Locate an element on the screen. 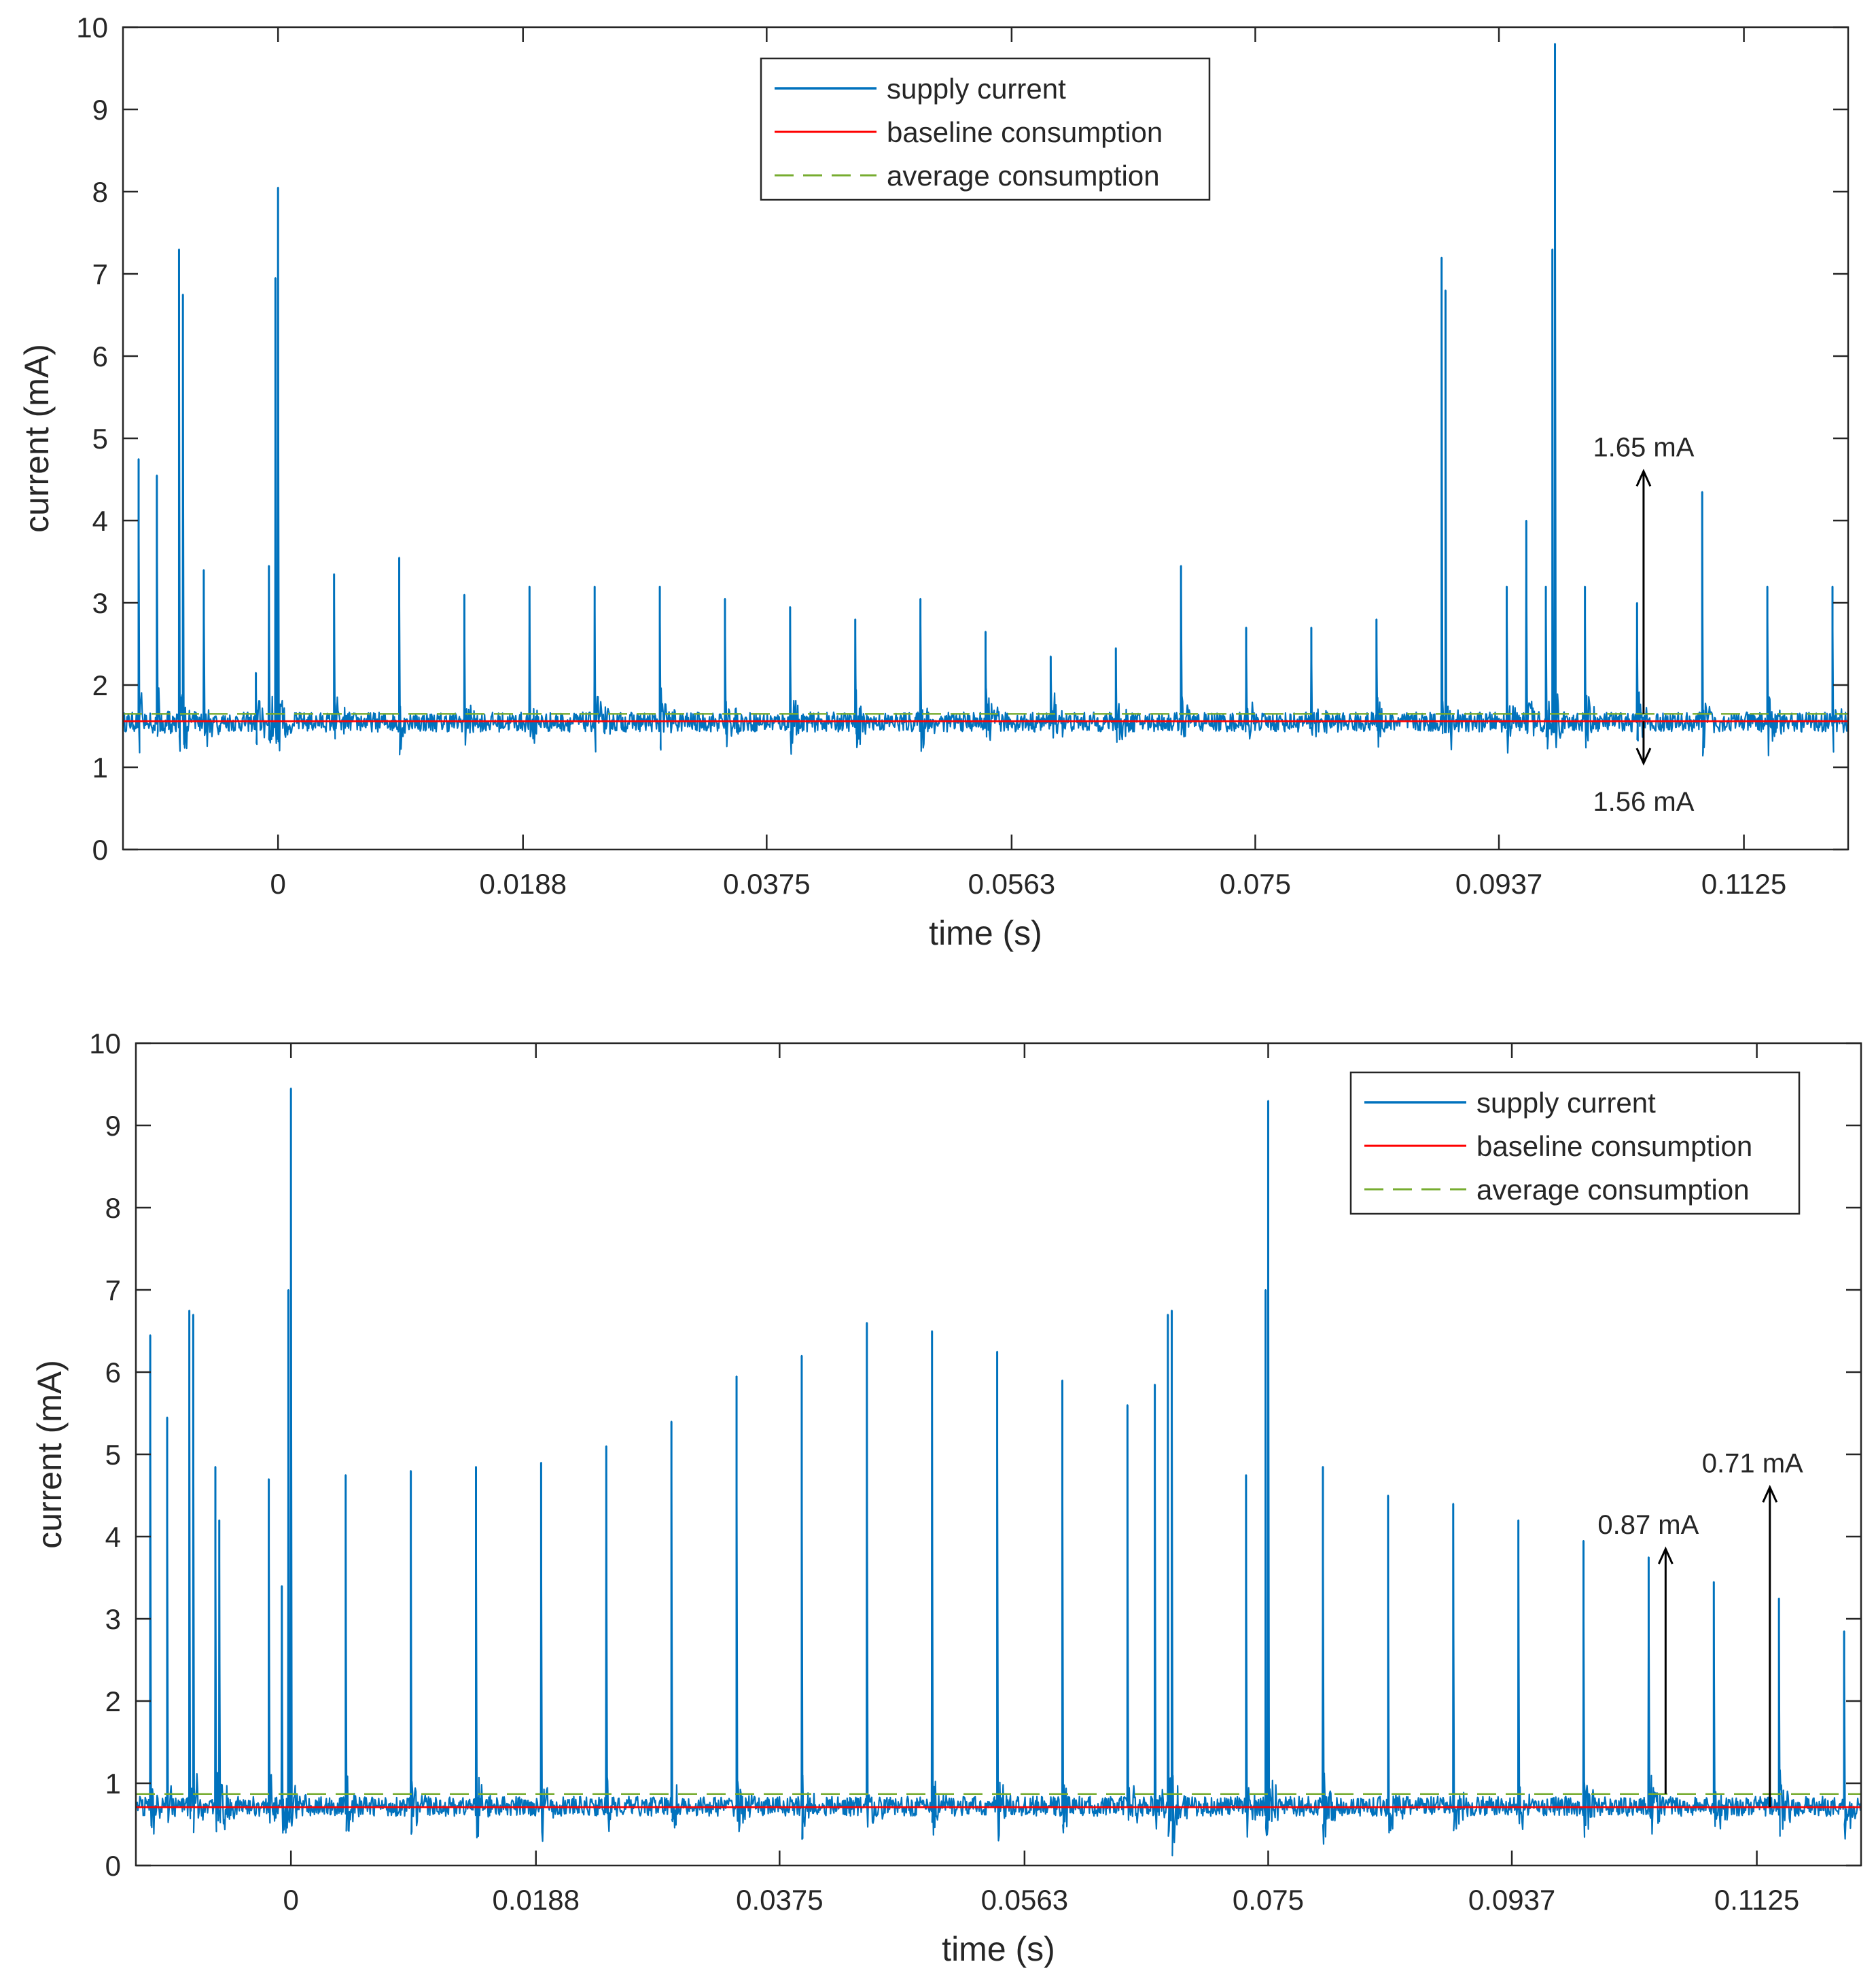 The image size is (1876, 1979). annotation-label-2: 0.71 mA is located at coordinates (1752, 1463).